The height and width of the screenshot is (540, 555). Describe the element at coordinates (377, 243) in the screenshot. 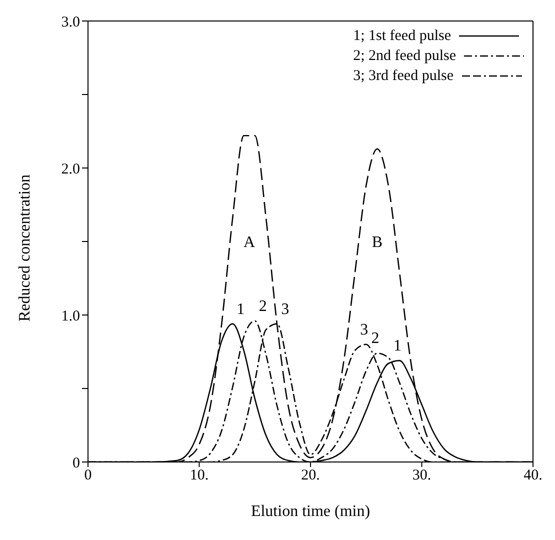

I see `annotation: B` at that location.